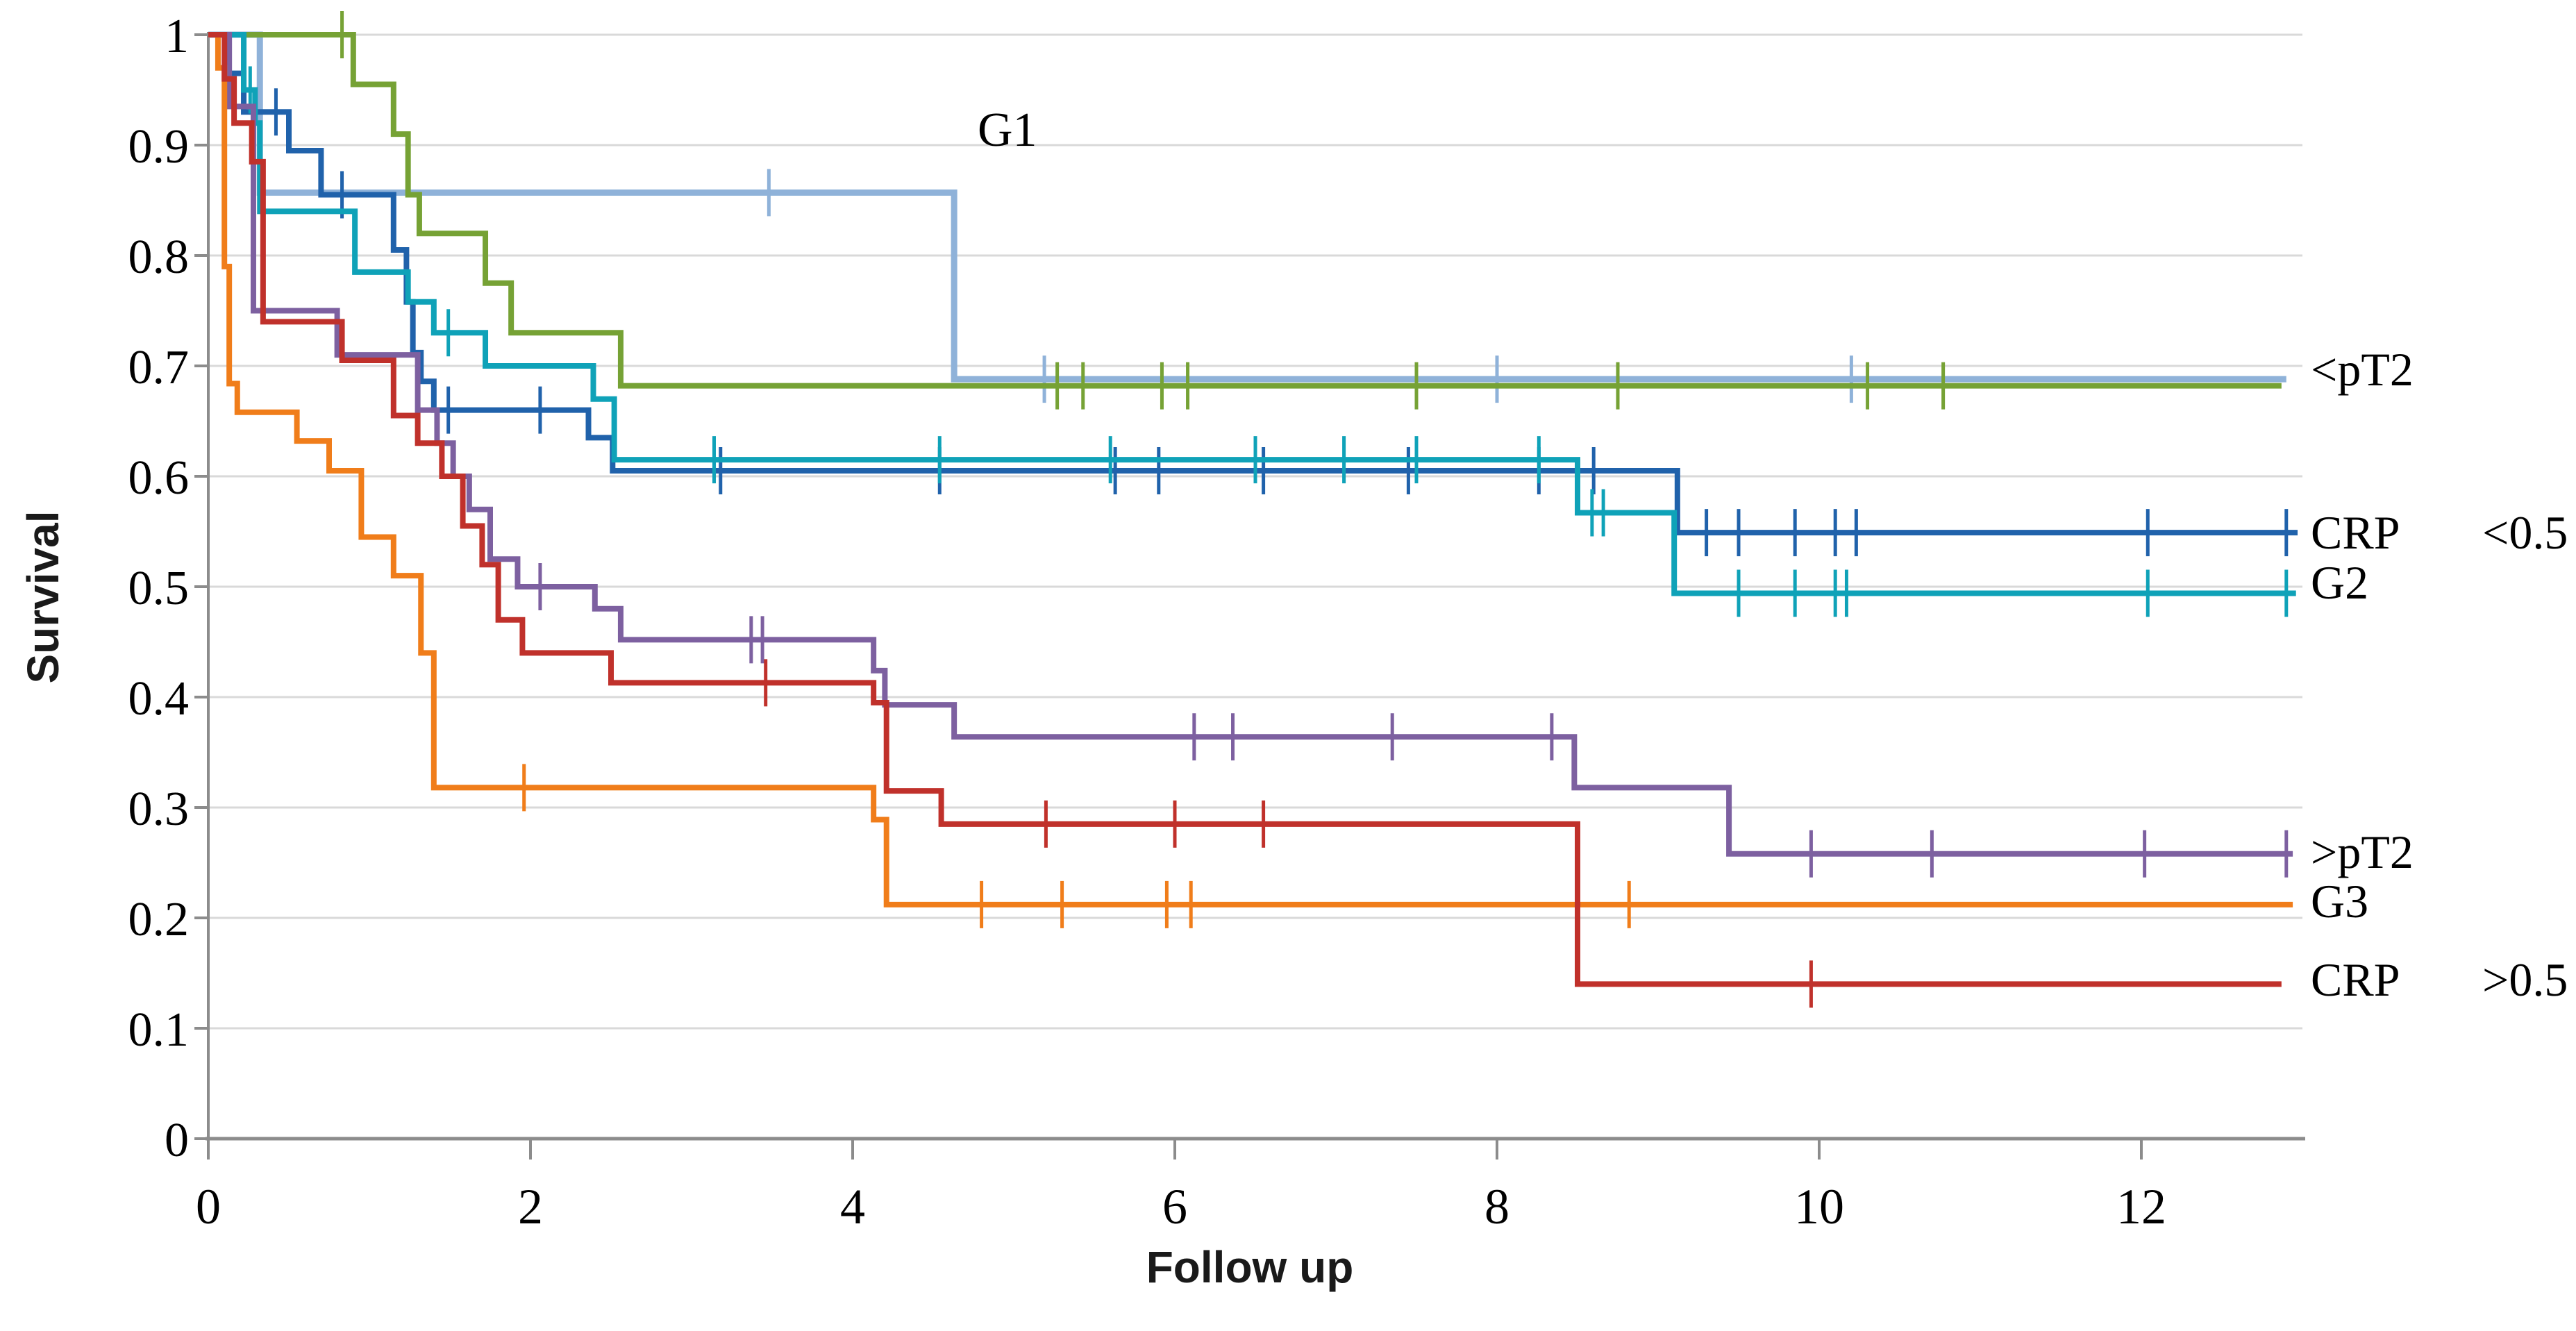 This screenshot has height=1331, width=2576. I want to click on end-label-text: <pT2, so click(2362, 369).